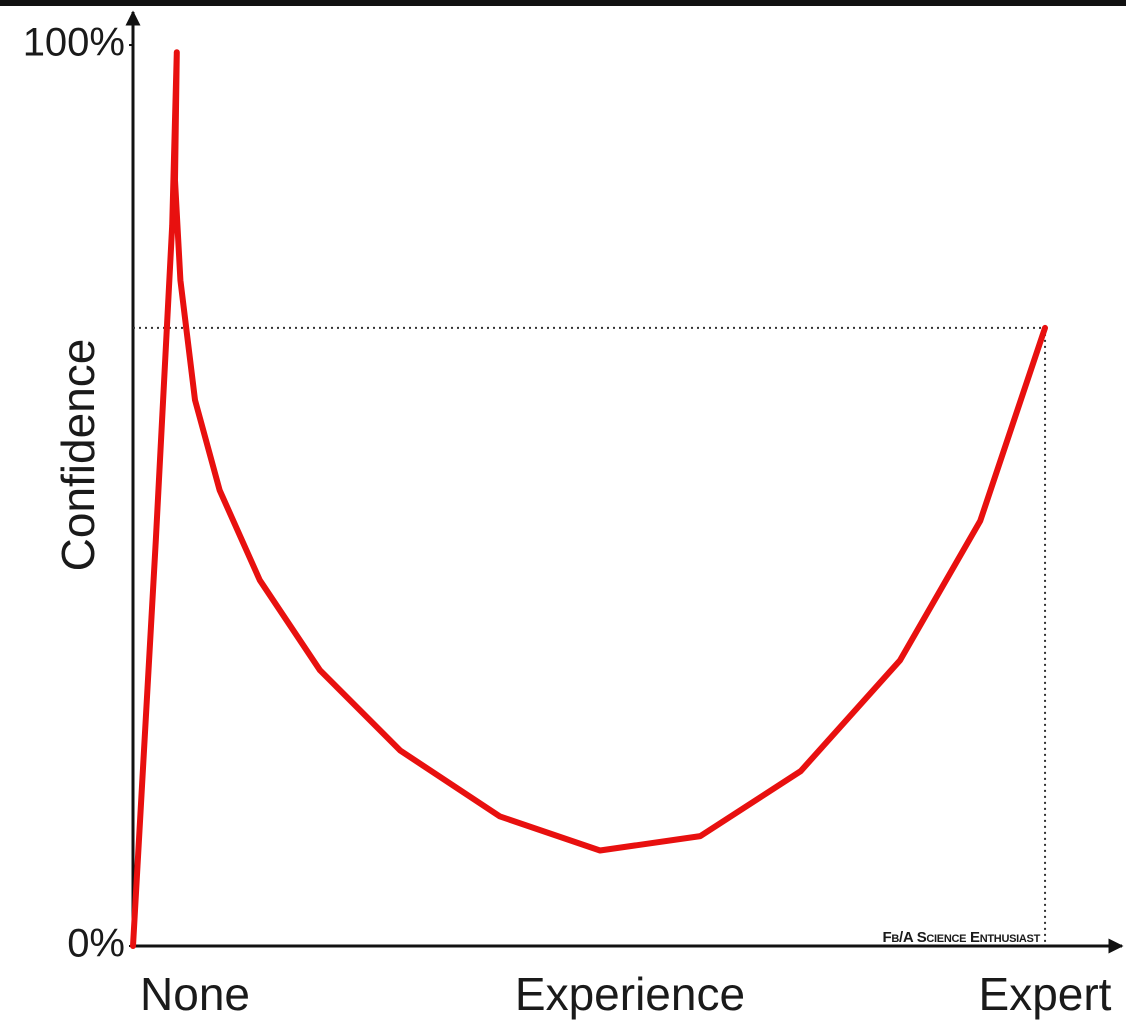 This screenshot has height=1026, width=1126. I want to click on x-end-label: Expert, so click(1045, 994).